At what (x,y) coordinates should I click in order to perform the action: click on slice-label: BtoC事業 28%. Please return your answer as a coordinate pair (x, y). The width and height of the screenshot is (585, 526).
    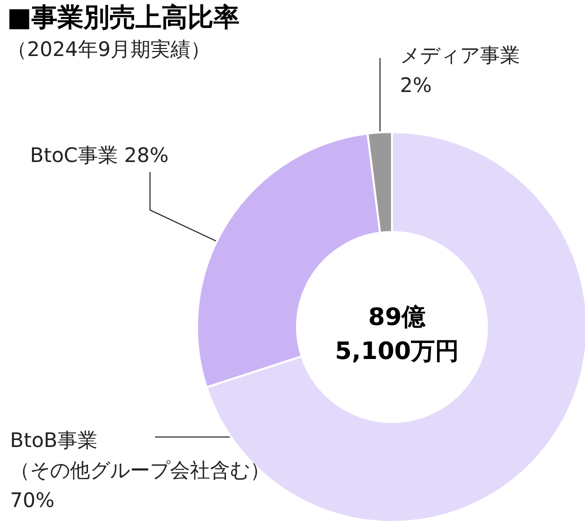
    Looking at the image, I should click on (99, 155).